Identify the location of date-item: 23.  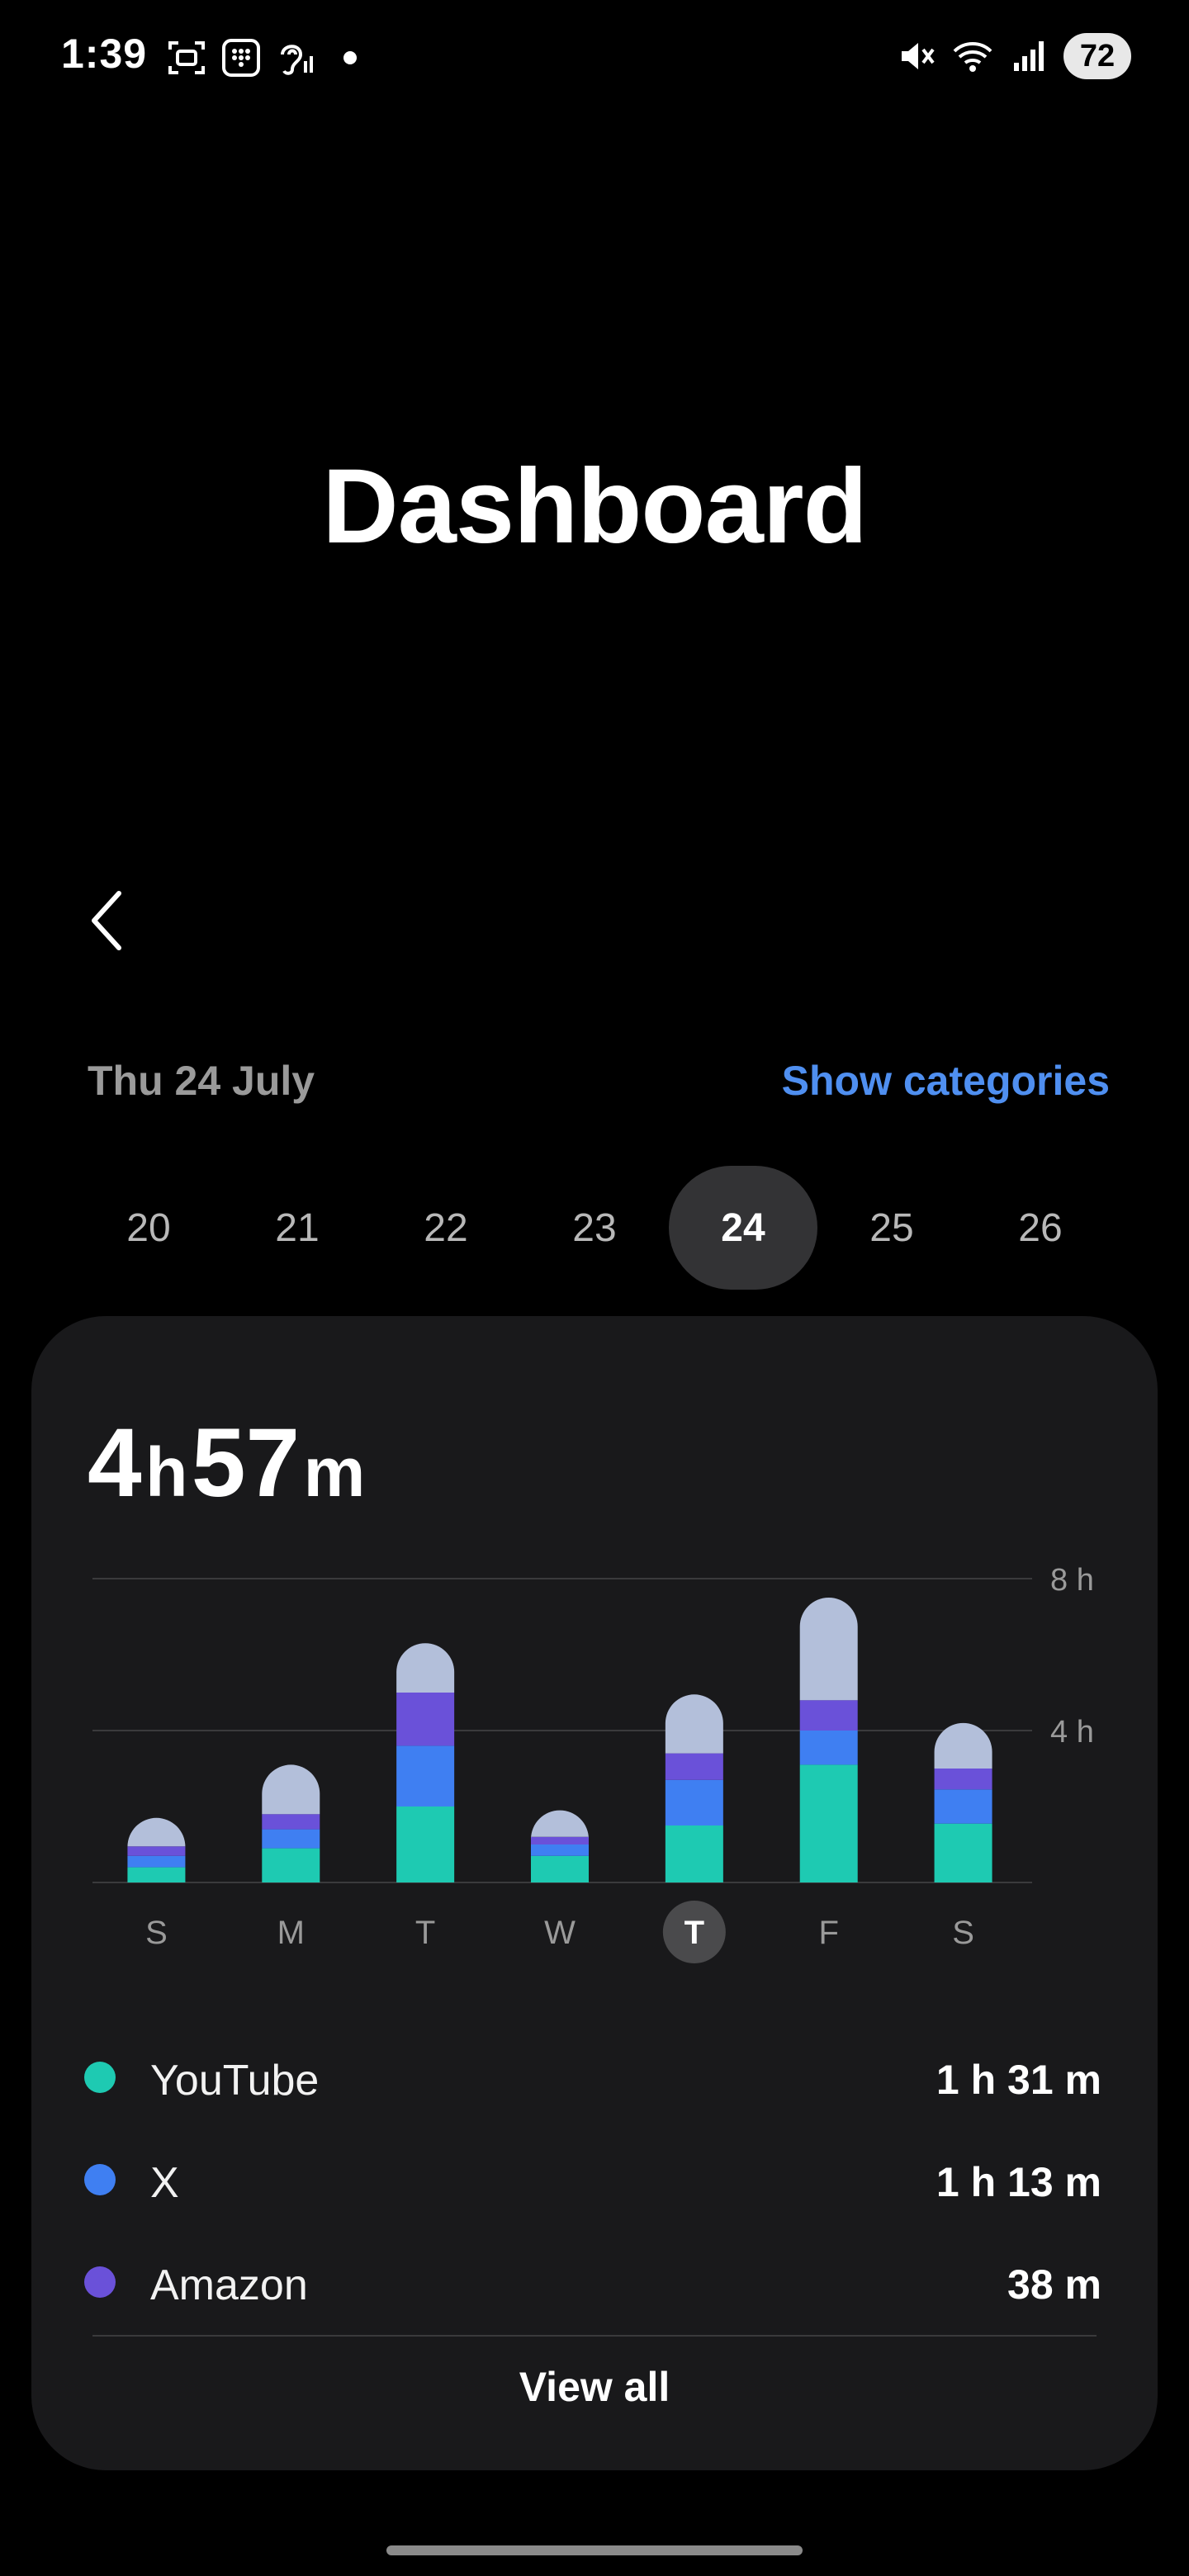
(594, 1227).